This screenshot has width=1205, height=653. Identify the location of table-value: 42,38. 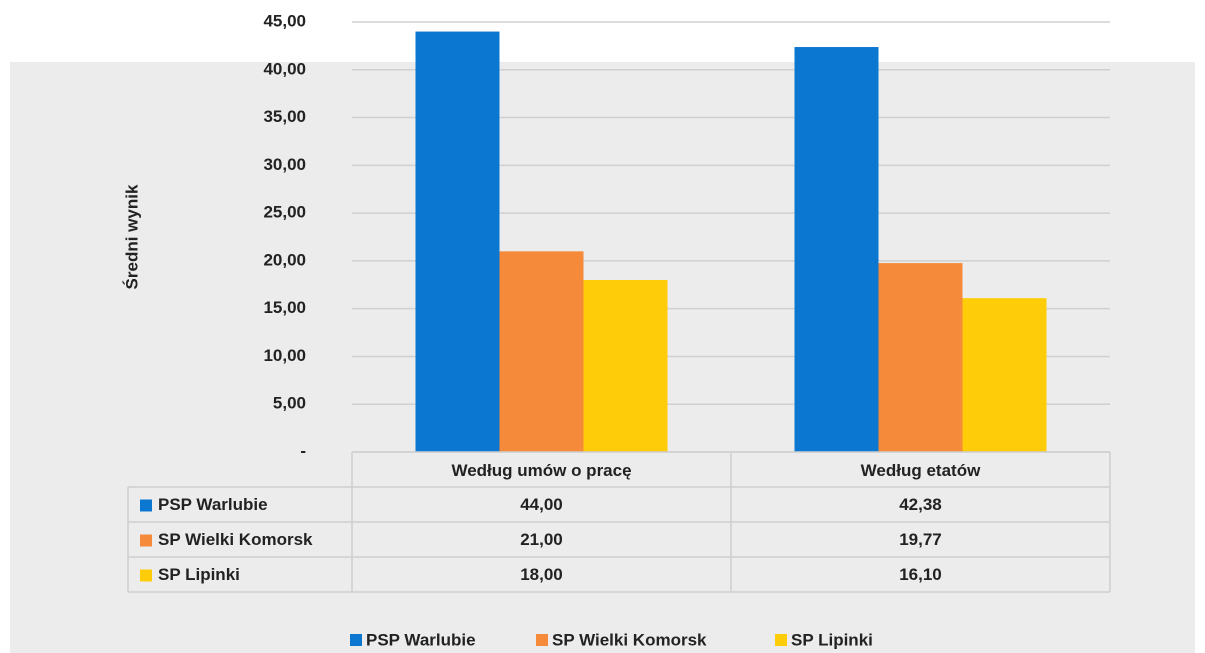
(920, 504).